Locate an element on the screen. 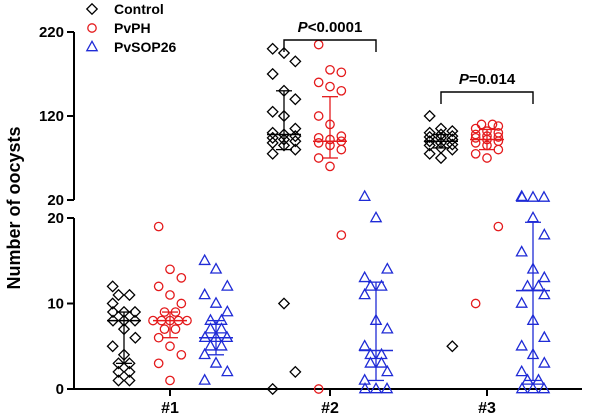 Image resolution: width=597 pixels, height=416 pixels. x-tick-label-3: #3 is located at coordinates (487, 408).